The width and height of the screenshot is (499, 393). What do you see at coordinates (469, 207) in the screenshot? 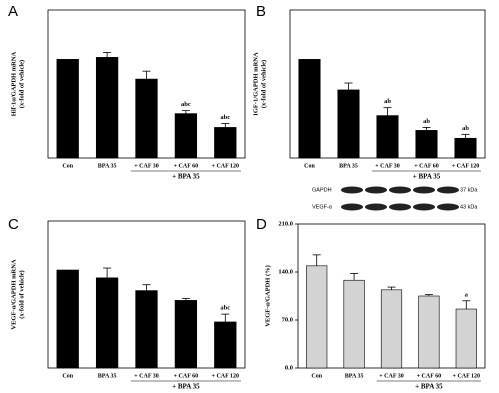
I see `blot-size-label: 43 kDa` at bounding box center [469, 207].